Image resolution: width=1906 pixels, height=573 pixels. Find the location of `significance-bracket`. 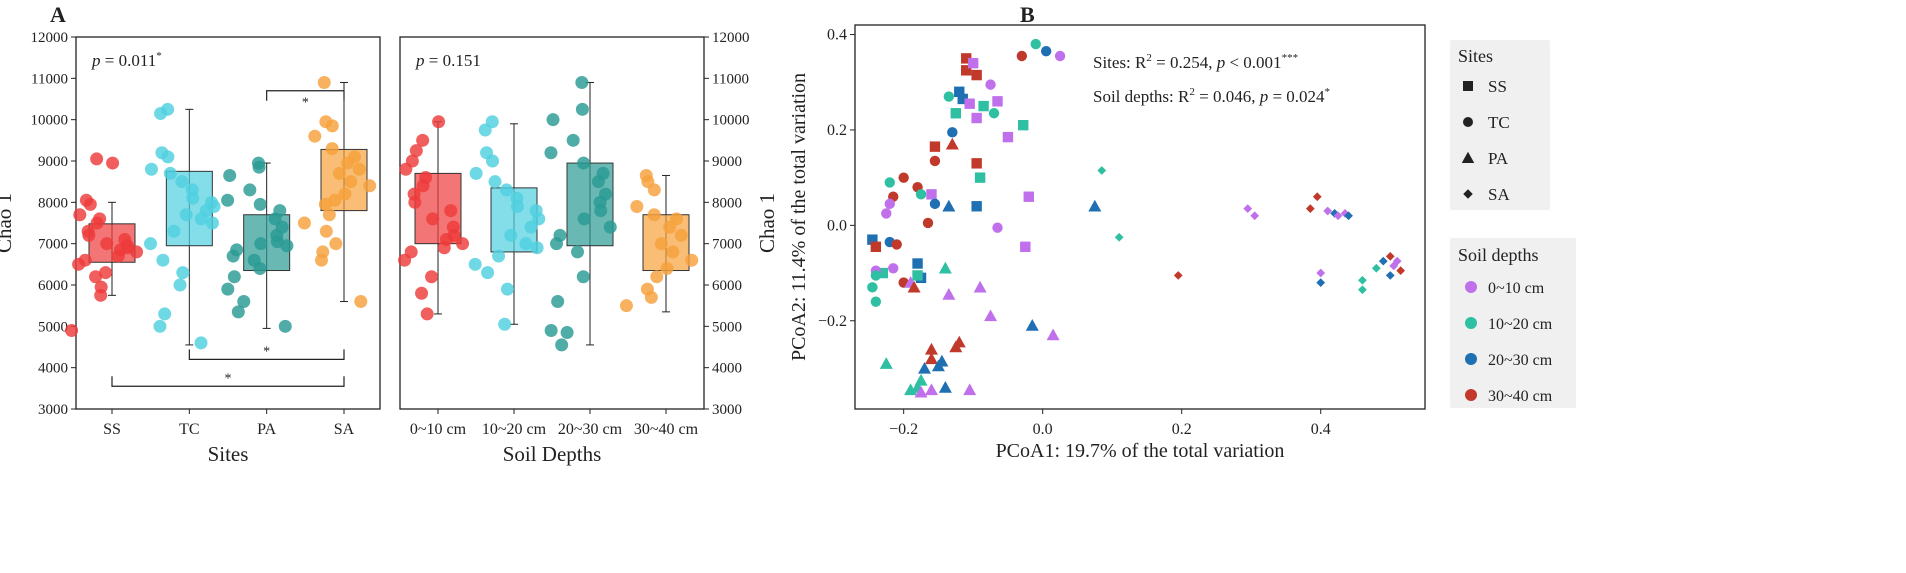

significance-bracket is located at coordinates (228, 381).